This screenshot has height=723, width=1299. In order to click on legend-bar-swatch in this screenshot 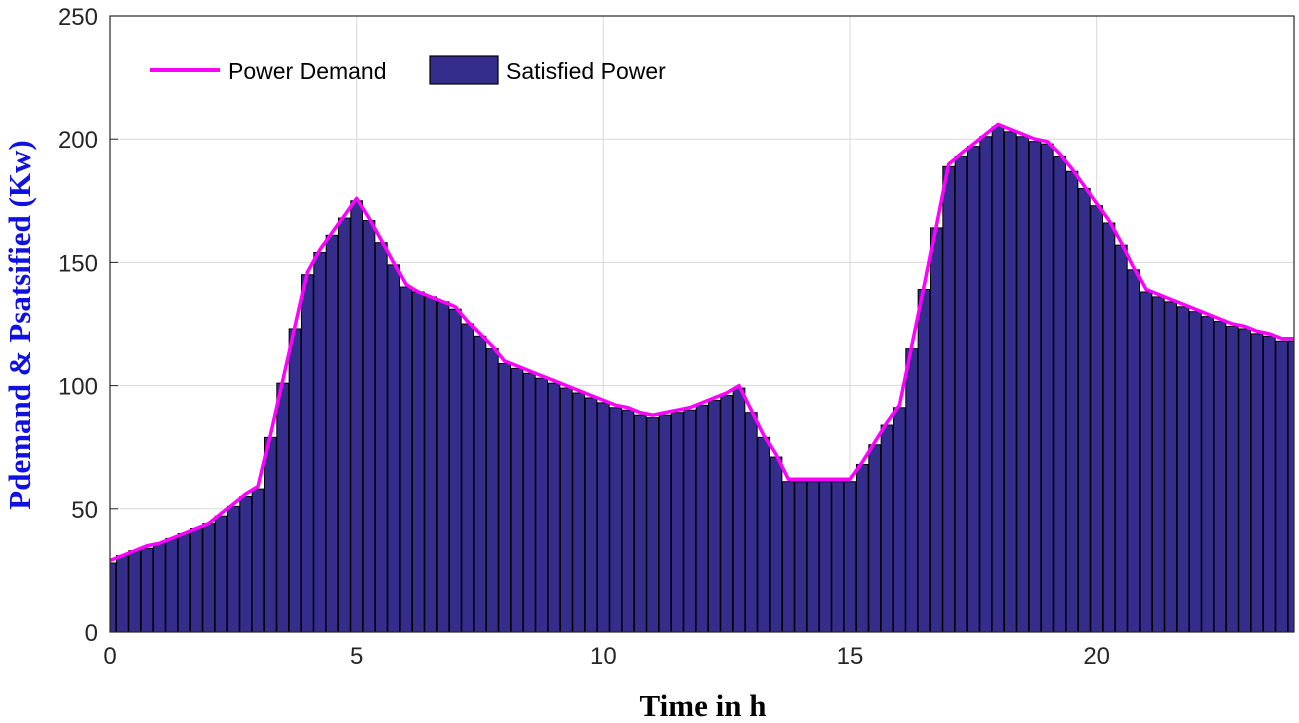, I will do `click(464, 70)`.